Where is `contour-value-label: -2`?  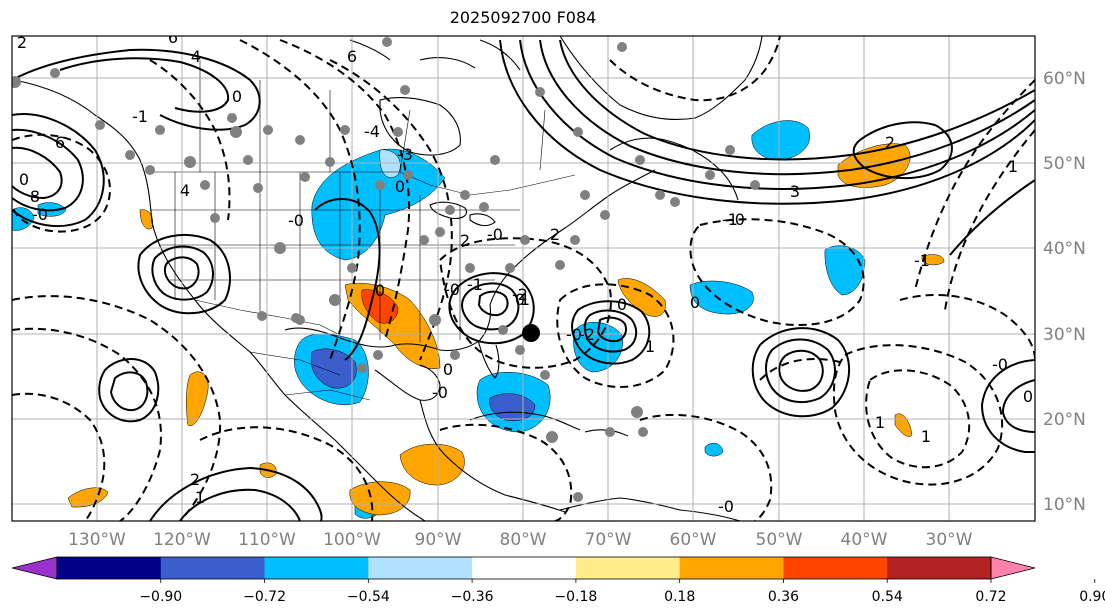 contour-value-label: -2 is located at coordinates (520, 294).